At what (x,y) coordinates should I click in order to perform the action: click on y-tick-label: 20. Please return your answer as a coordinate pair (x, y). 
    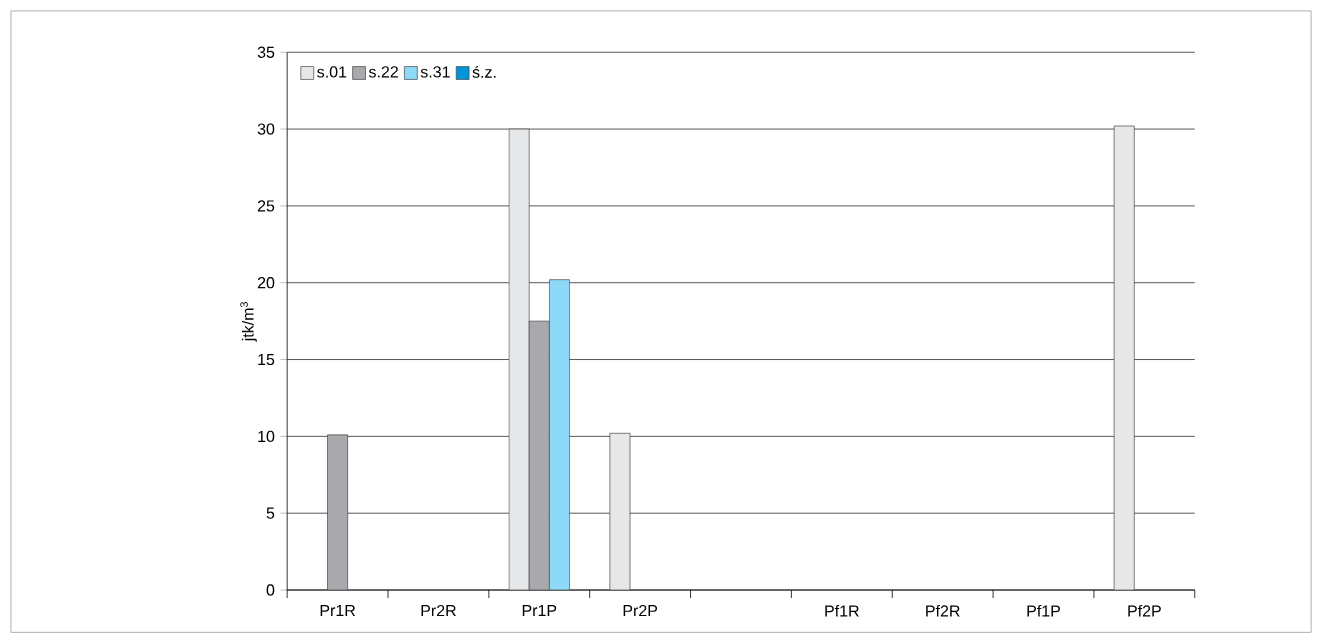
    Looking at the image, I should click on (266, 282).